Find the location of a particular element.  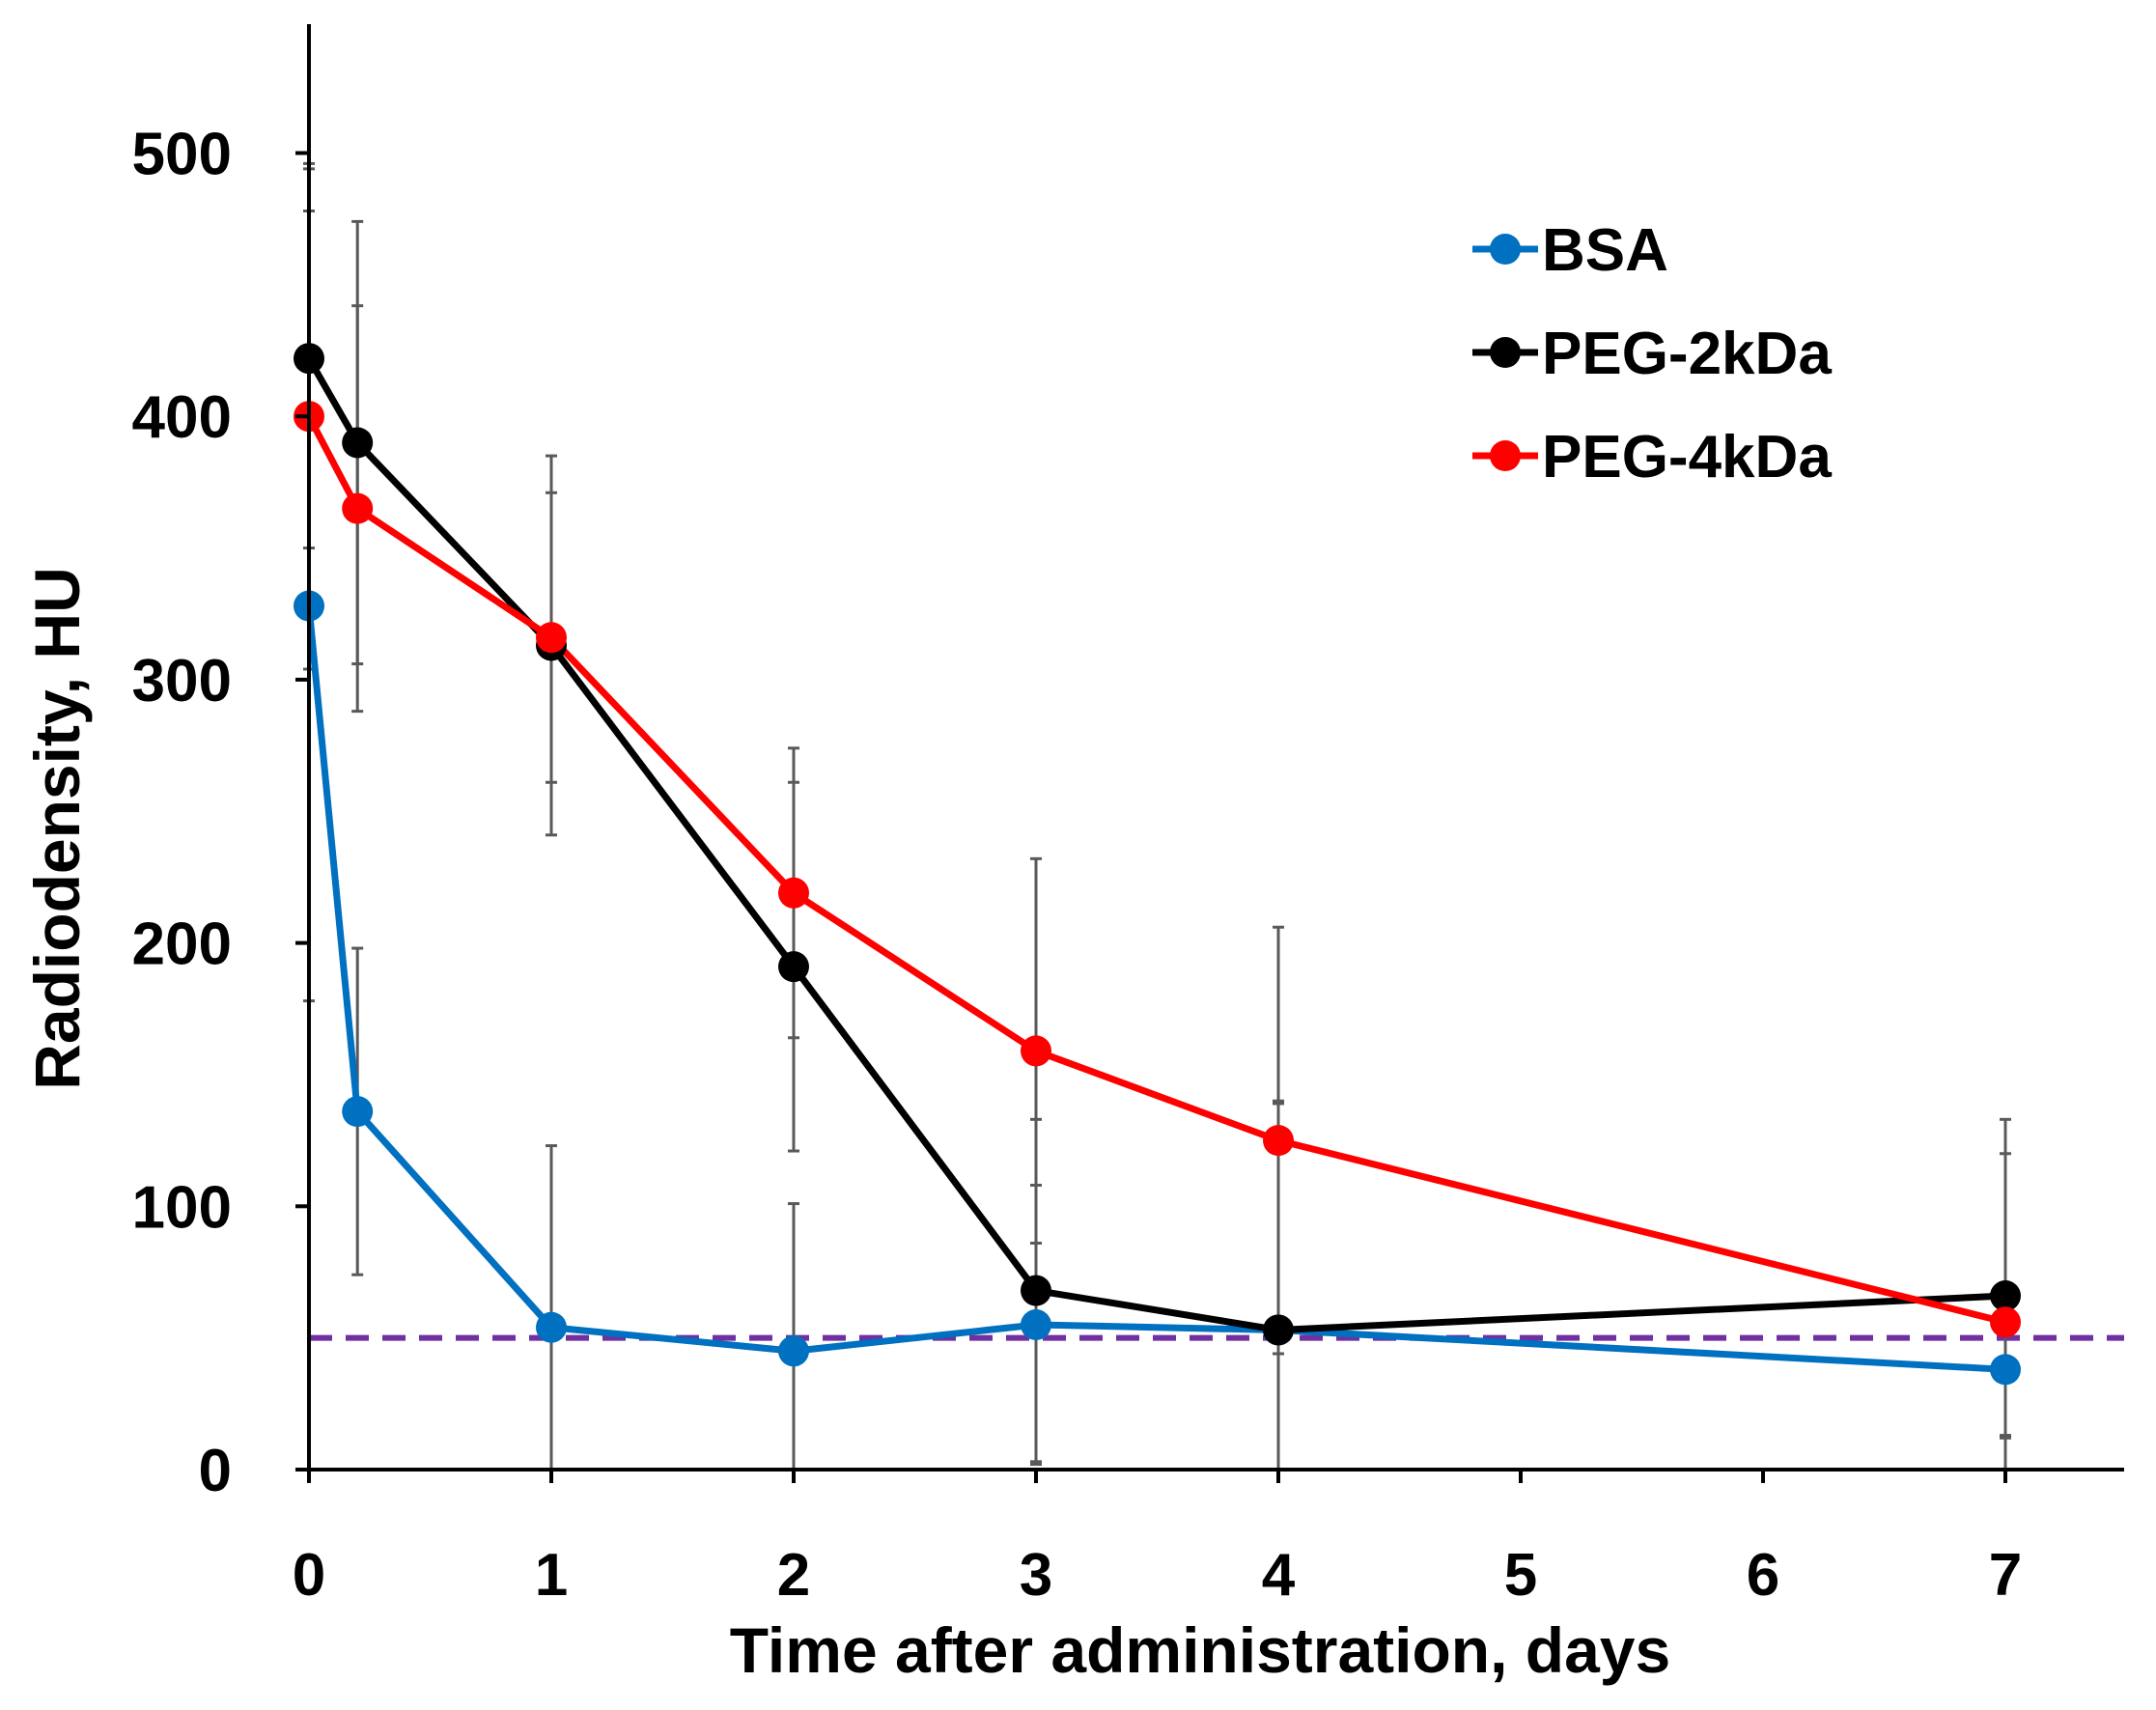

y-tick-label-0: 0 is located at coordinates (216, 1471).